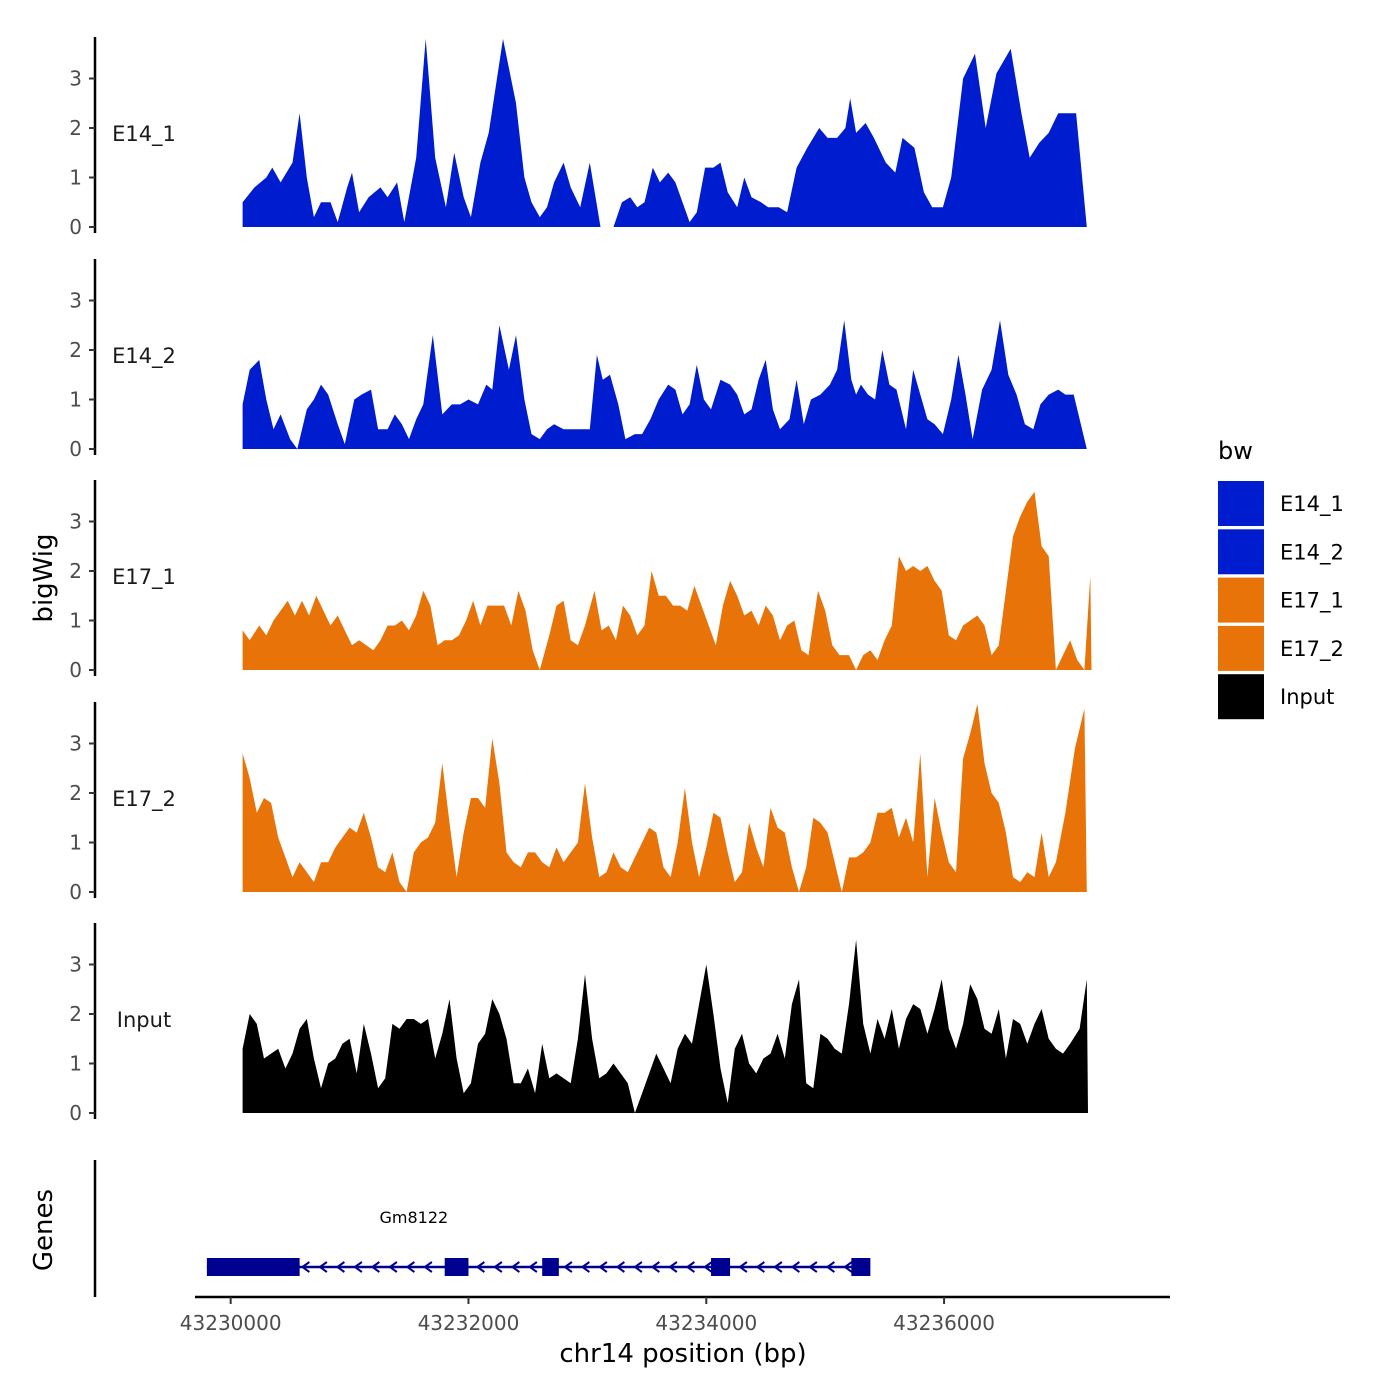  I want to click on x-tick-label: 43232000, so click(469, 1323).